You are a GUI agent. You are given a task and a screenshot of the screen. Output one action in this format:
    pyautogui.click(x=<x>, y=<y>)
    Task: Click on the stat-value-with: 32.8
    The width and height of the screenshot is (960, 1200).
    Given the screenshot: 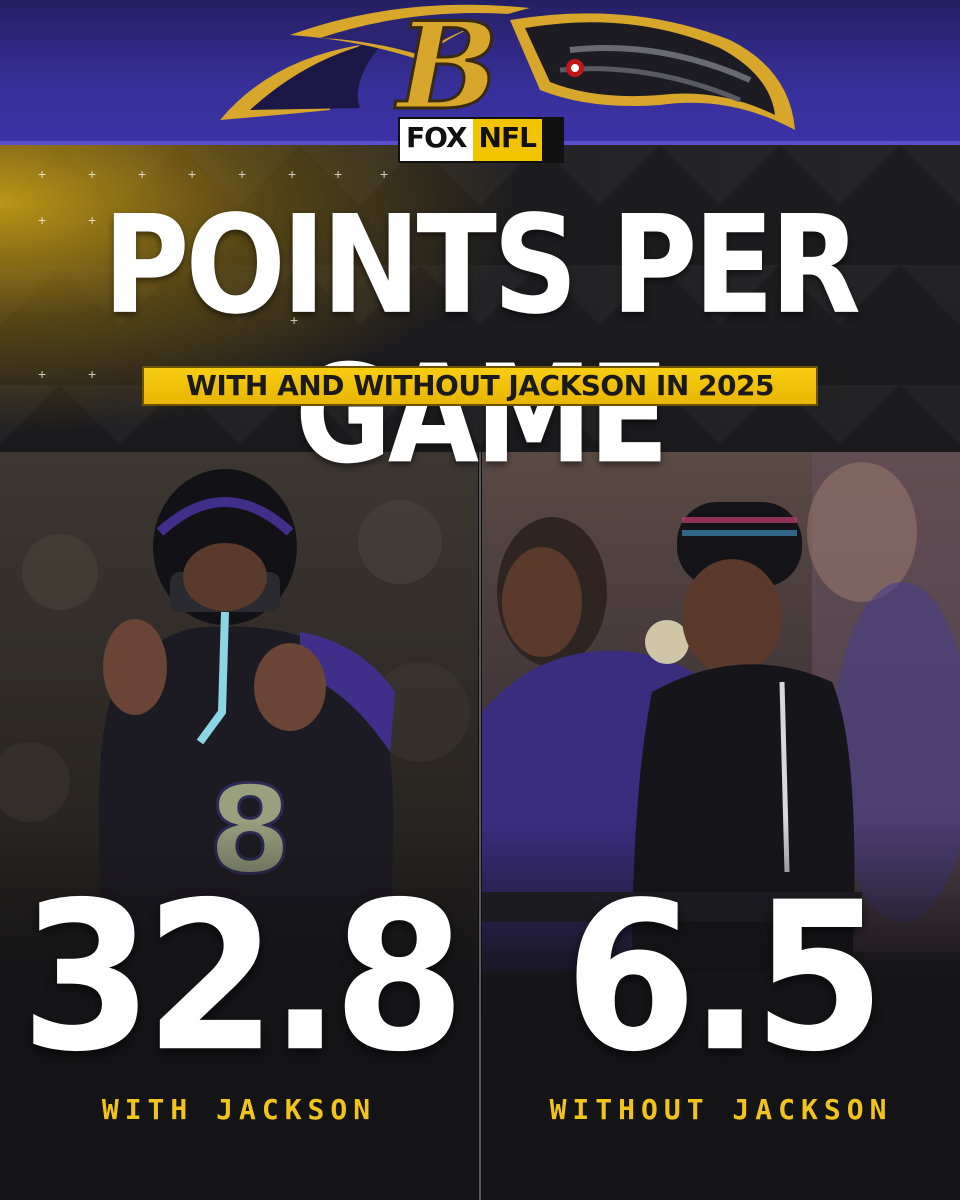 What is the action you would take?
    pyautogui.click(x=243, y=977)
    